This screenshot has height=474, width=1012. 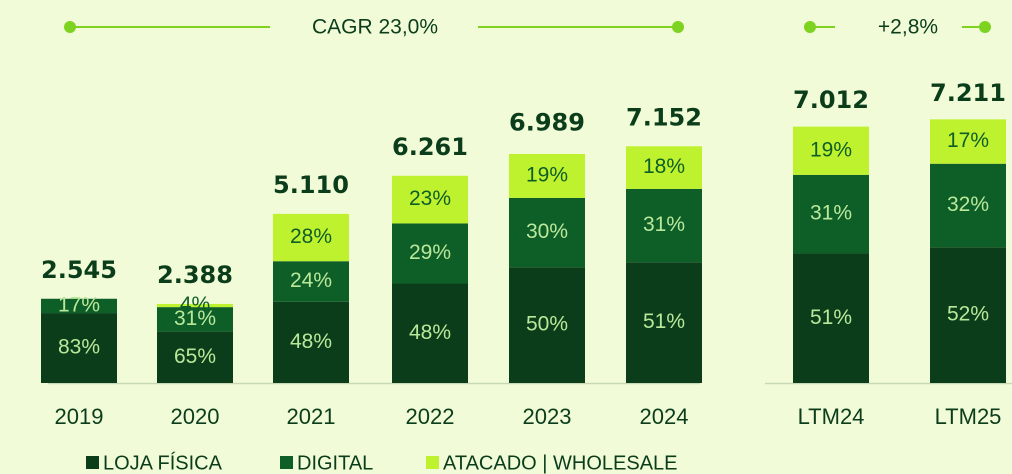 I want to click on segment-label: 30%, so click(x=547, y=231).